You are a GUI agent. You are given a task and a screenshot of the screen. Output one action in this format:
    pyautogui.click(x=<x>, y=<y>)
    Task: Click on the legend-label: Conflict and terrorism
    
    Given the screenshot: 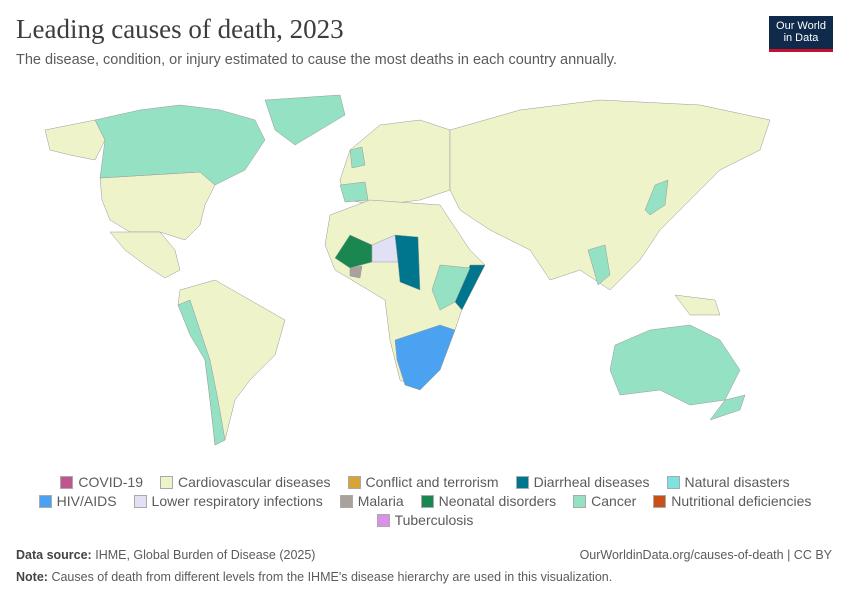 What is the action you would take?
    pyautogui.click(x=432, y=482)
    